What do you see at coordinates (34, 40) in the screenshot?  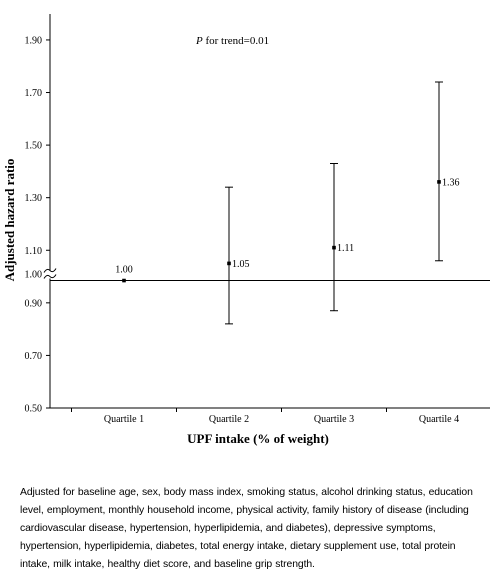 I see `y-tick-label: 1.90` at bounding box center [34, 40].